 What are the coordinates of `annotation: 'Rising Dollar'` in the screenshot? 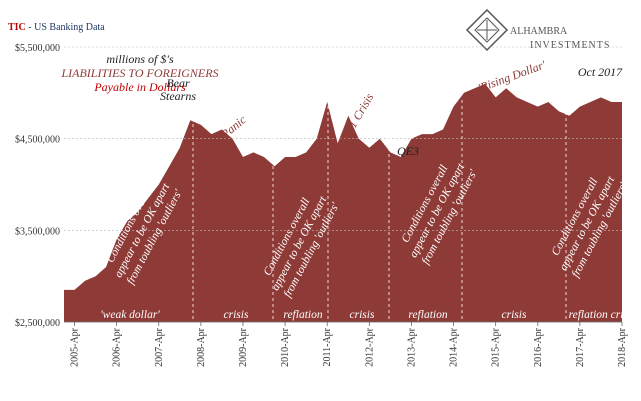 It's located at (512, 76).